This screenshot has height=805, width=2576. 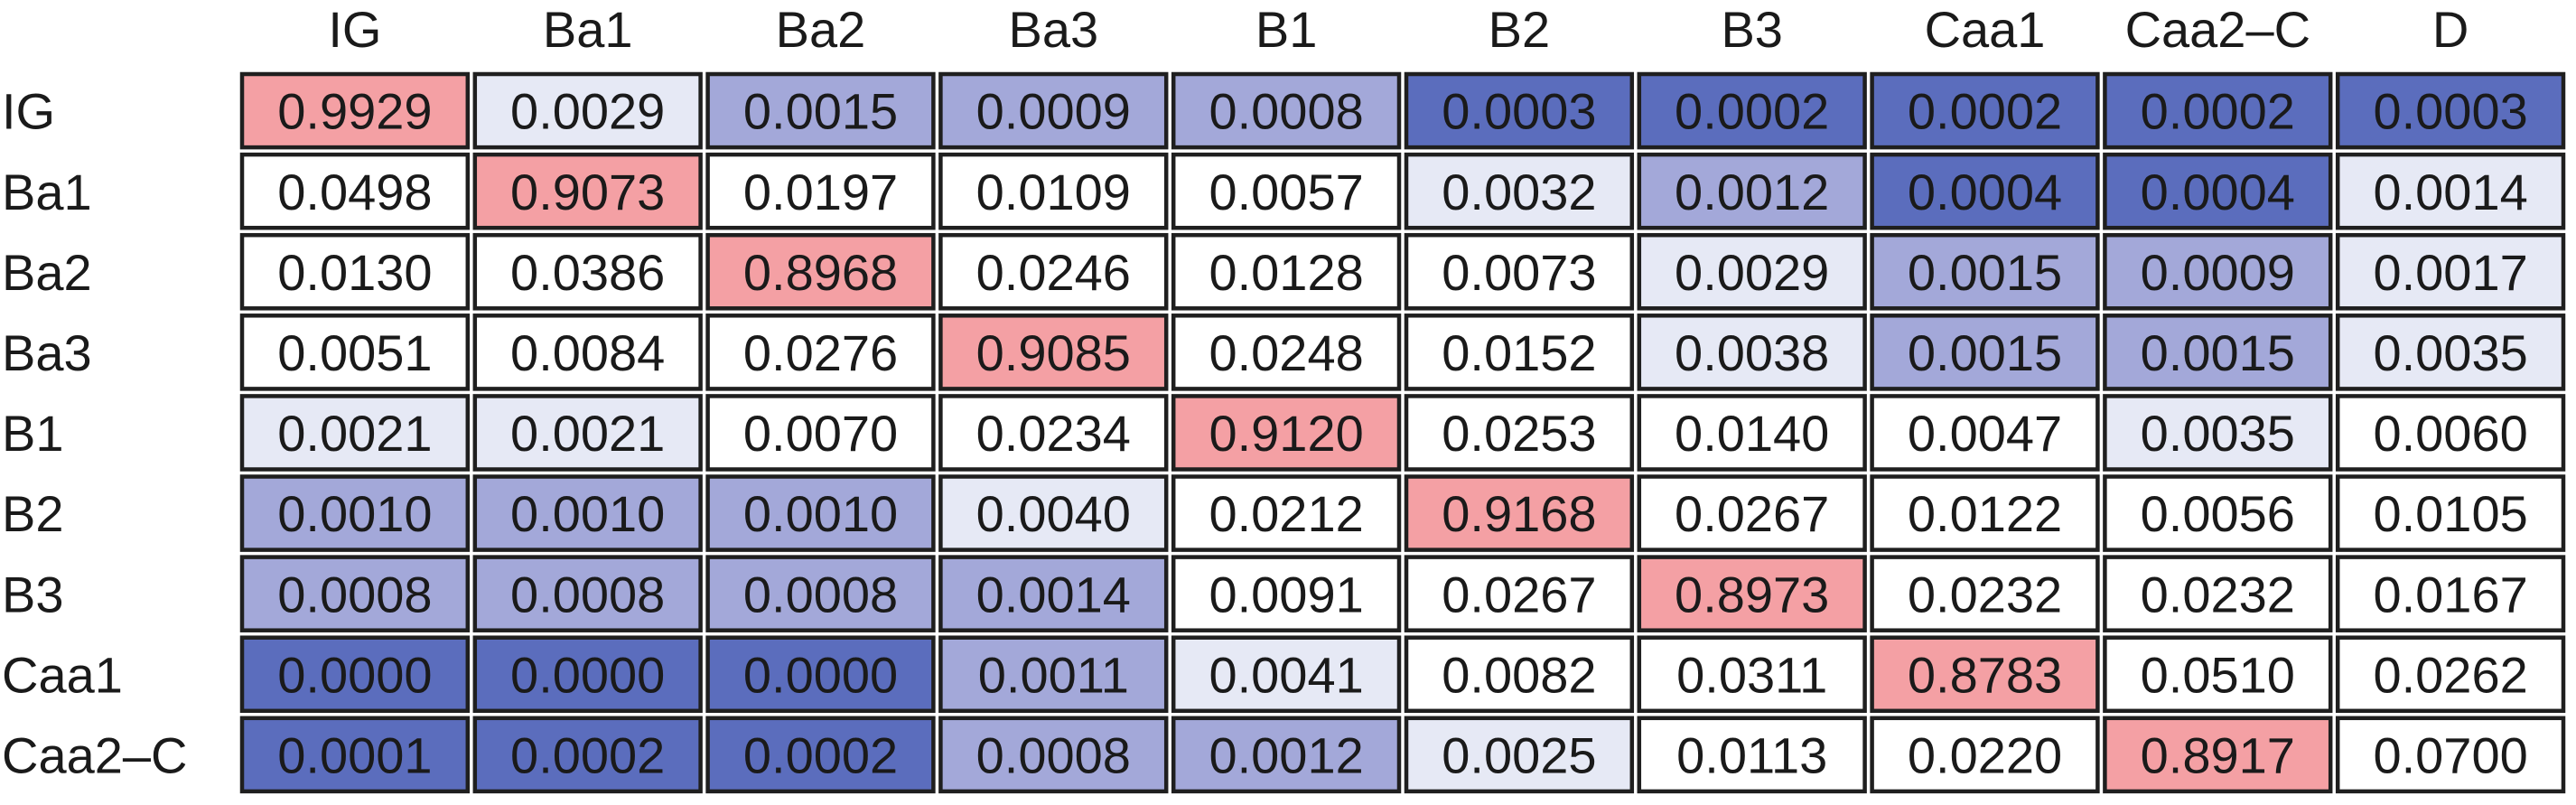 I want to click on column-header-caa1: Caa1, so click(x=1986, y=29).